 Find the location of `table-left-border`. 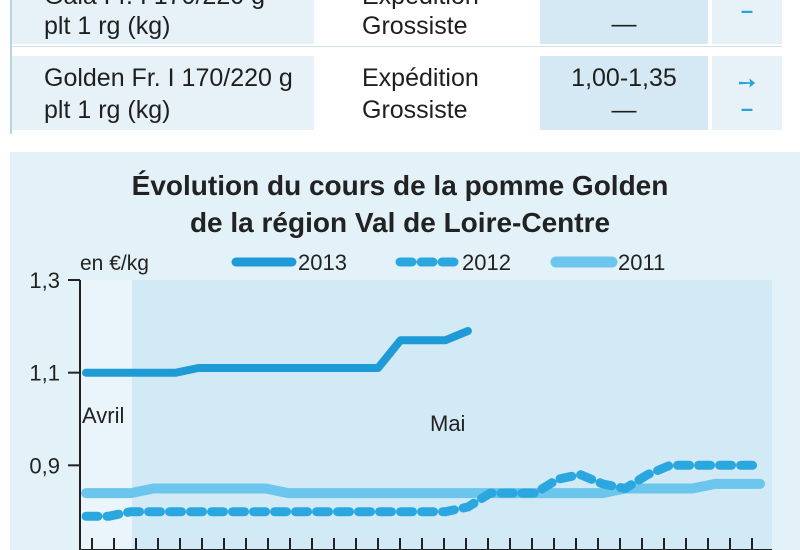

table-left-border is located at coordinates (11, 67).